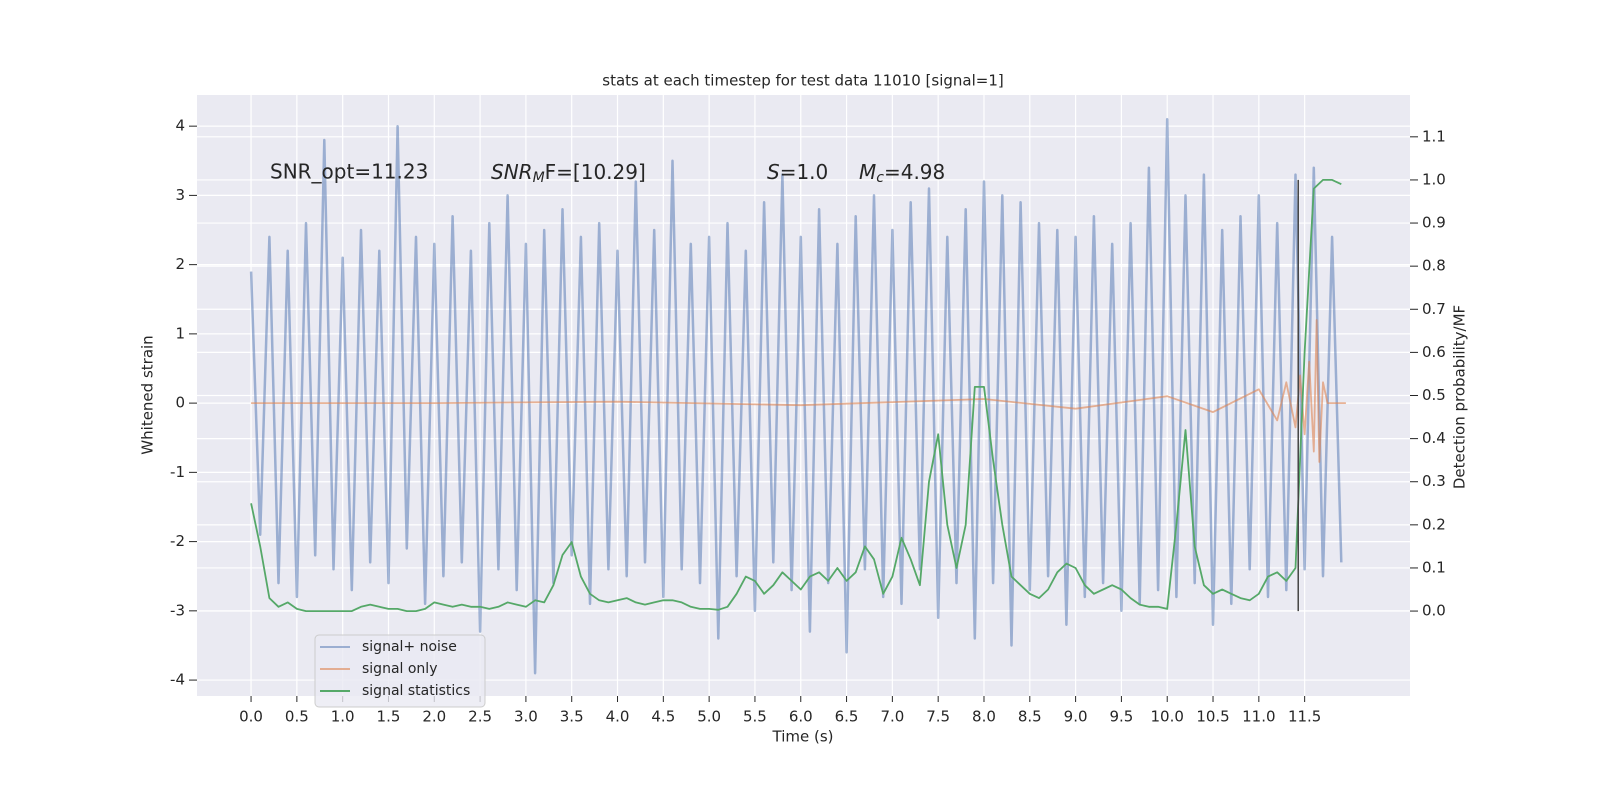  What do you see at coordinates (1434, 395) in the screenshot?
I see `y2-tick-label: 0.5` at bounding box center [1434, 395].